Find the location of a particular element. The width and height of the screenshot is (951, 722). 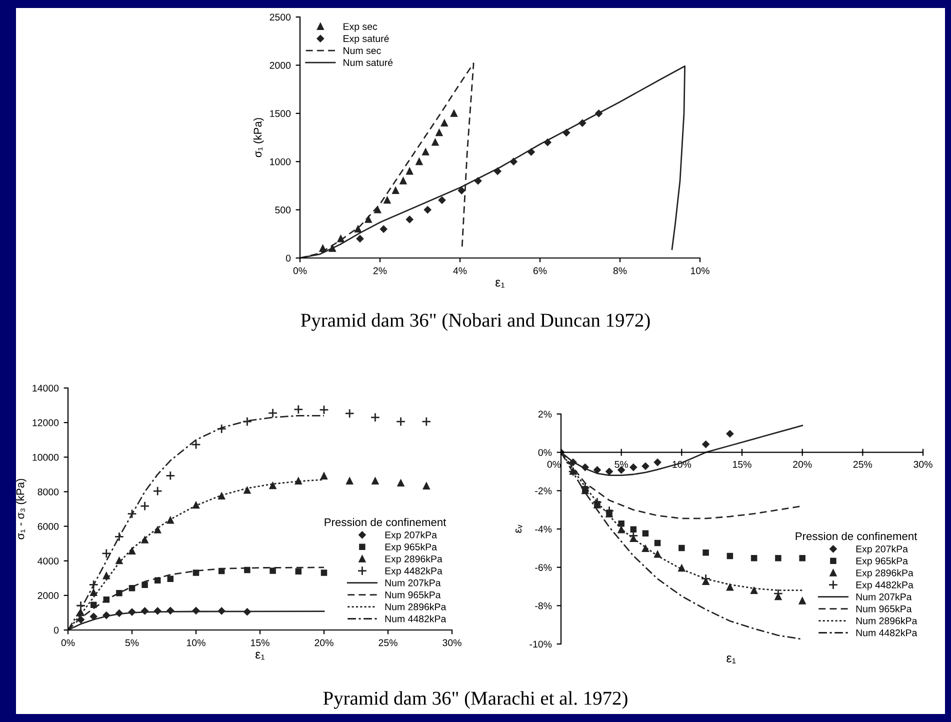

y-axis-title: εᵥ is located at coordinates (518, 528).